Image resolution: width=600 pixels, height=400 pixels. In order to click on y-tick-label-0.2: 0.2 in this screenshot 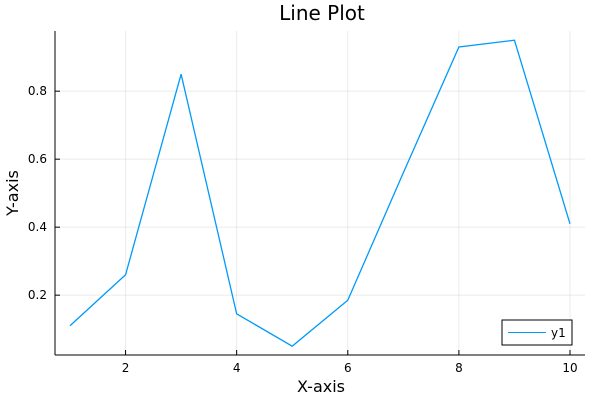, I will do `click(37, 295)`.